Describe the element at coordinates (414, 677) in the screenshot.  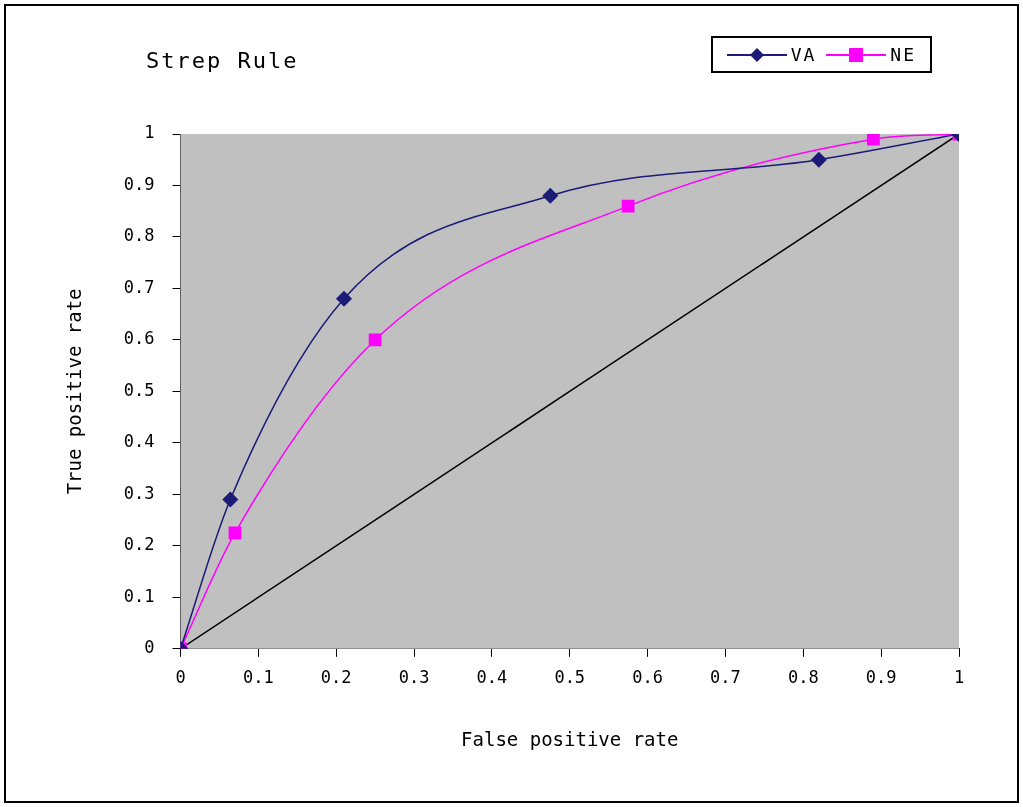
I see `x-tick-label: 0.3` at that location.